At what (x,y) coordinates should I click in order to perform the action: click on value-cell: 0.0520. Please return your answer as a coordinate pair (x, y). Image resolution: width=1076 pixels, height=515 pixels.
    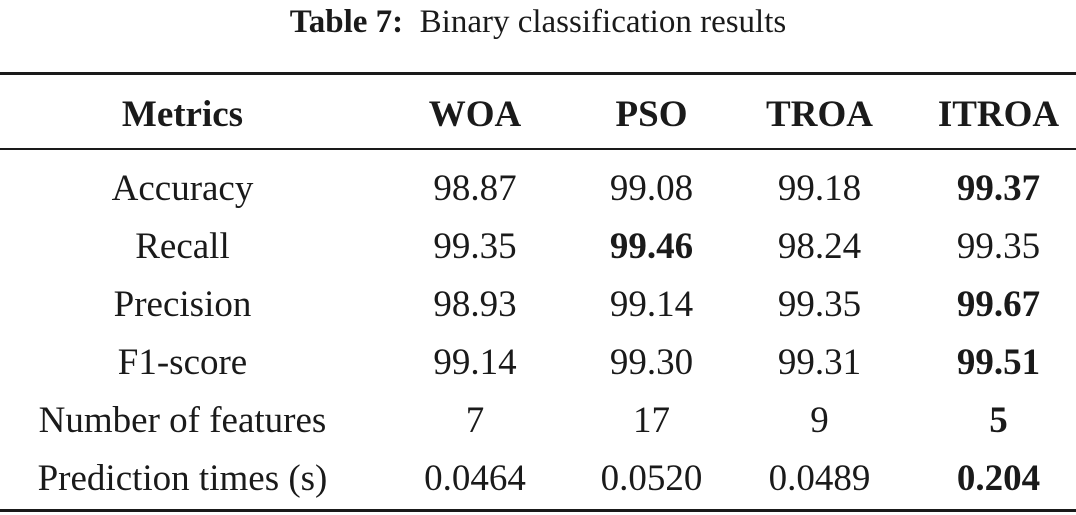
    Looking at the image, I should click on (651, 478).